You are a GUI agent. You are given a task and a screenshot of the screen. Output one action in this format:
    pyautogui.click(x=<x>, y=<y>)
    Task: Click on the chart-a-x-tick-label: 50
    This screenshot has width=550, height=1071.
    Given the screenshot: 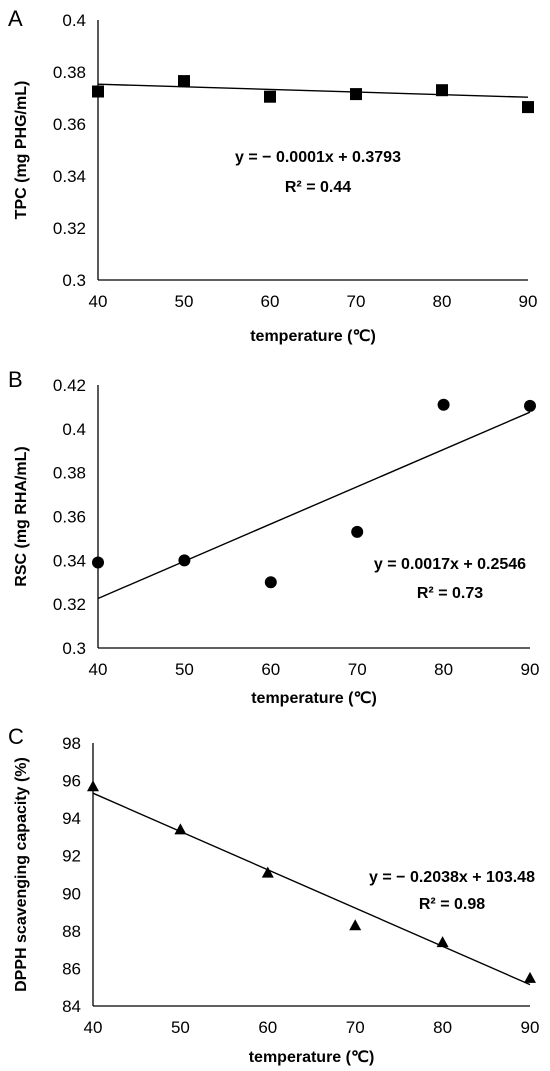 What is the action you would take?
    pyautogui.click(x=184, y=301)
    